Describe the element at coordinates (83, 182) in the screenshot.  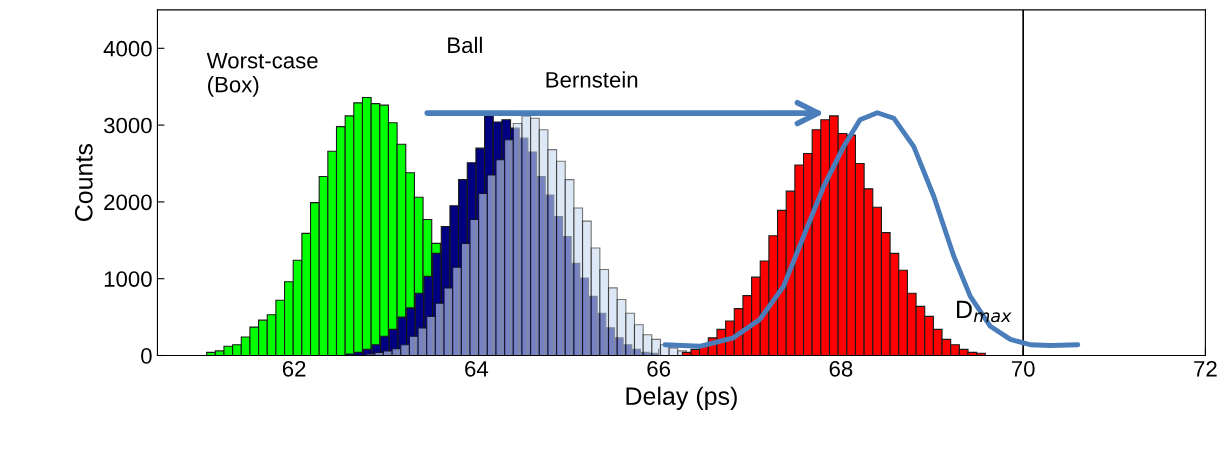
I see `y-axis-title: Counts` at that location.